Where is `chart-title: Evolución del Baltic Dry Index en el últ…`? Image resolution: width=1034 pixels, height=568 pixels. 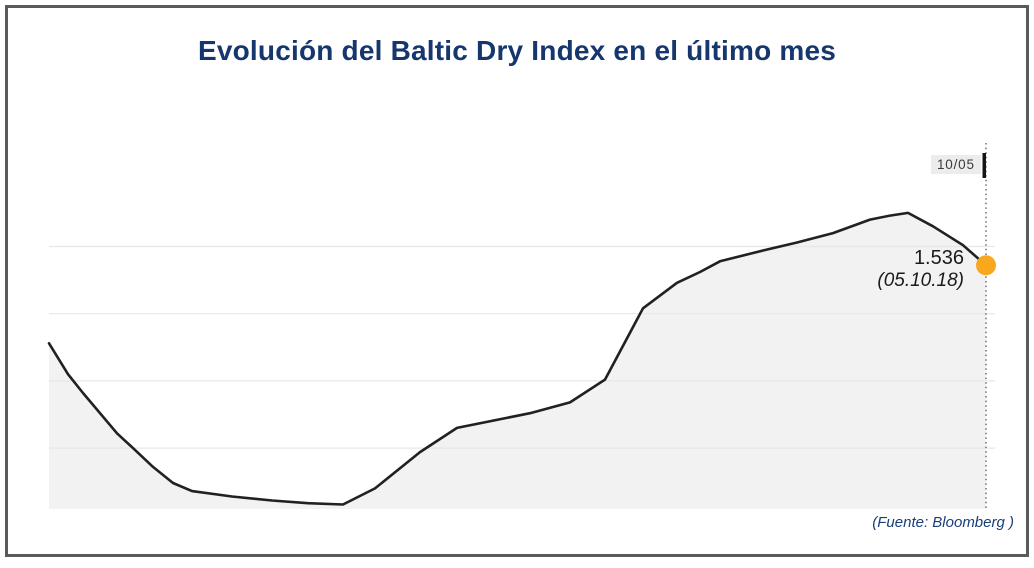
chart-title: Evolución del Baltic Dry Index en el últ… is located at coordinates (516, 50).